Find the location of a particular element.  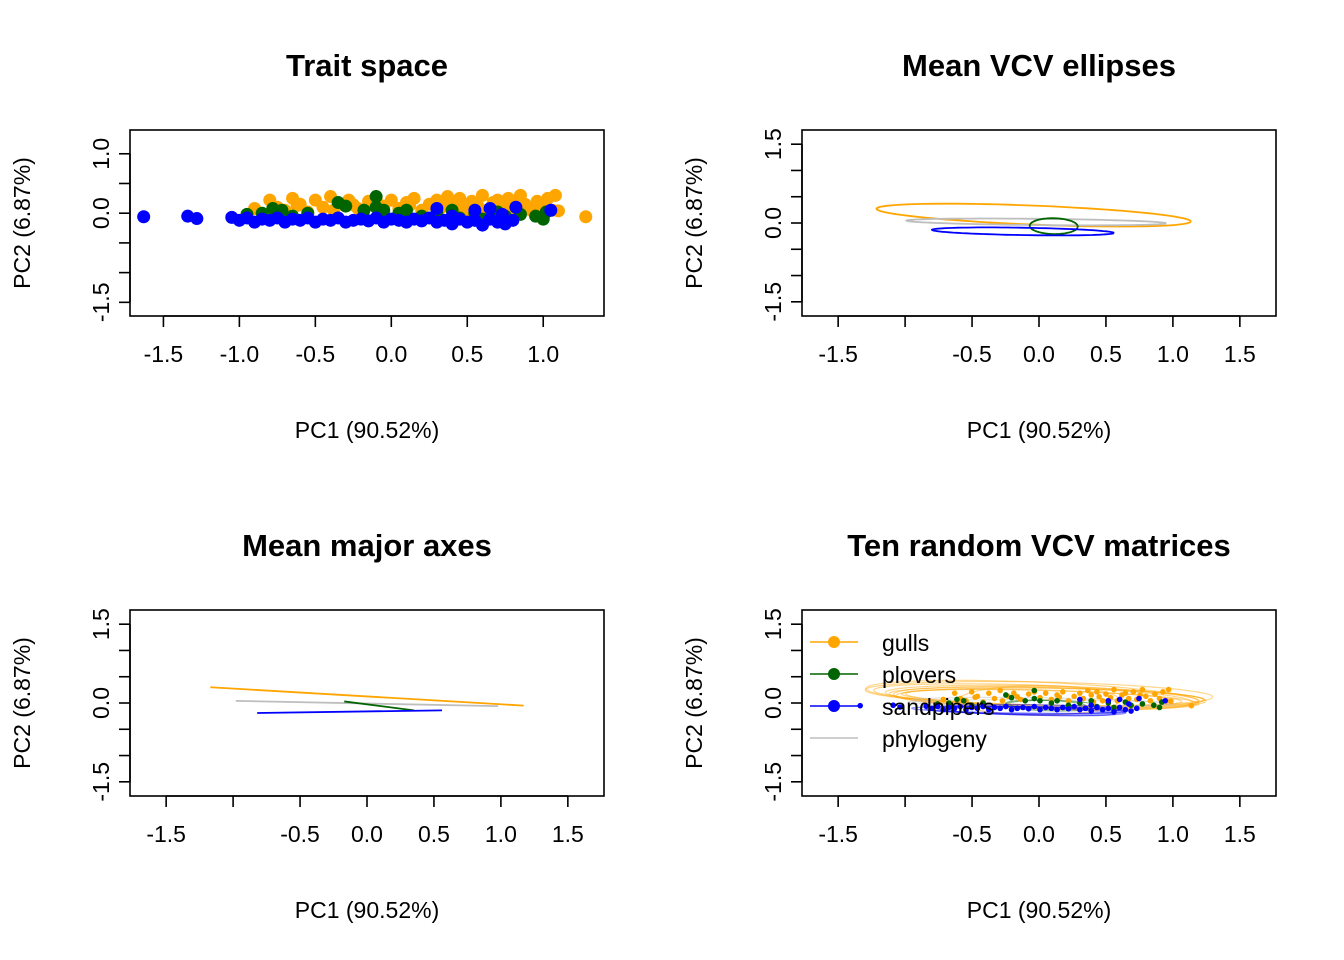

legend-item-plovers: plovers is located at coordinates (883, 675).